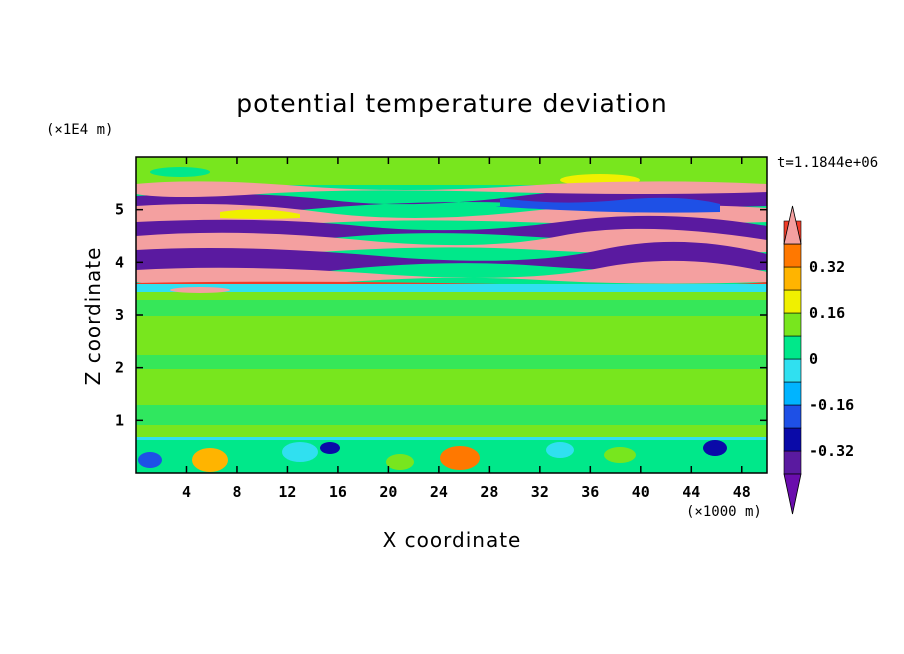  Describe the element at coordinates (831, 451) in the screenshot. I see `colorbar-tick-label: -0.32` at that location.